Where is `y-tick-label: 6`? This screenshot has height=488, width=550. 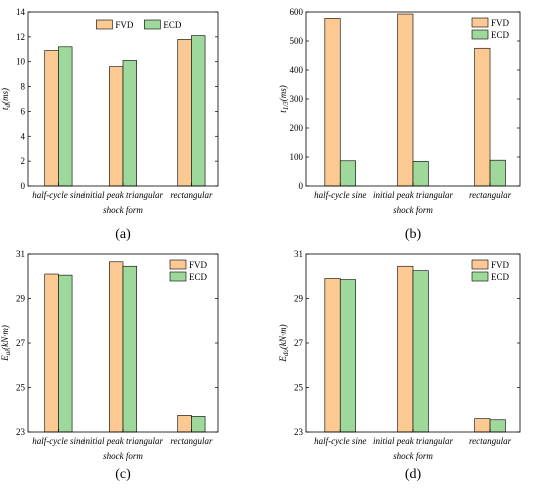 y-tick-label: 6 is located at coordinates (23, 111).